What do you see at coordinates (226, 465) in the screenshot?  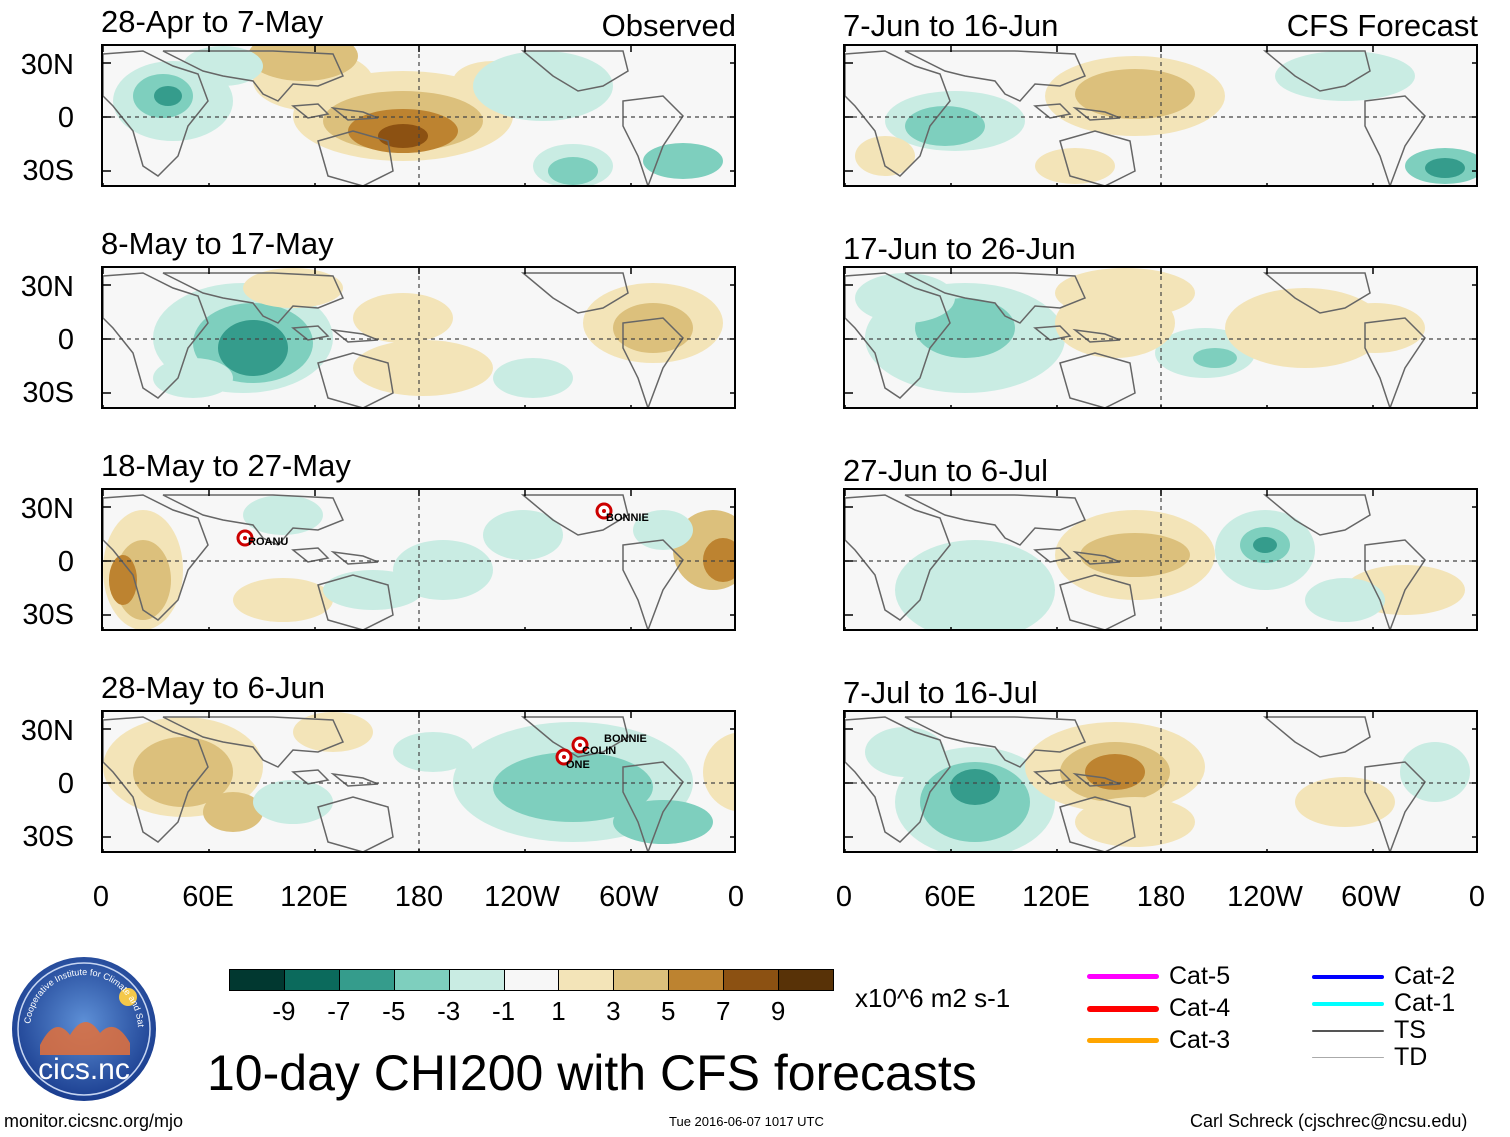 I see `observed-panel-3-title: 18-May to 27-May` at bounding box center [226, 465].